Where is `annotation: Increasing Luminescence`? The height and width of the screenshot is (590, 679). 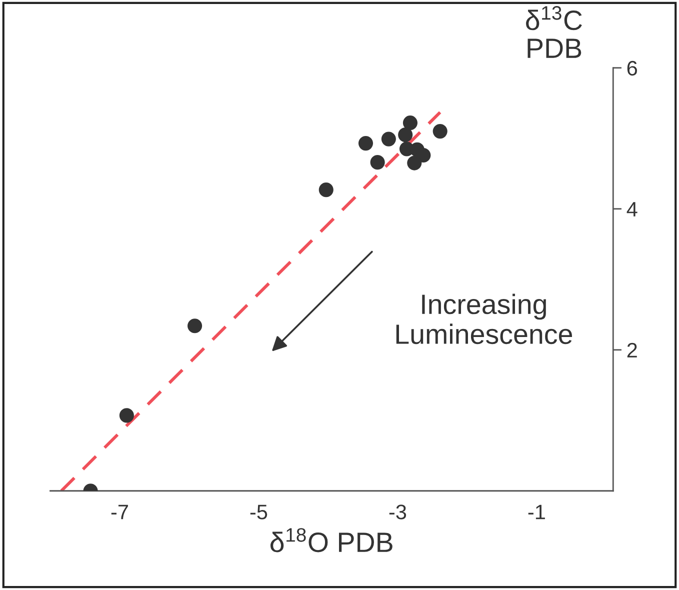 annotation: Increasing Luminescence is located at coordinates (484, 319).